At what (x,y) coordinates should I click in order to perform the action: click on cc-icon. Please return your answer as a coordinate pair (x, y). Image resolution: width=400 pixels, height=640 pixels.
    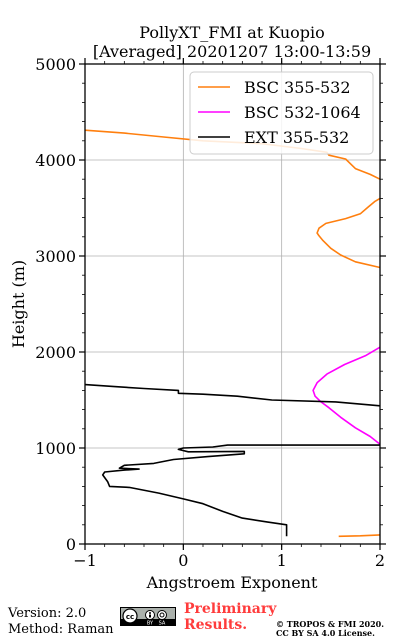
    Looking at the image, I should click on (130, 616).